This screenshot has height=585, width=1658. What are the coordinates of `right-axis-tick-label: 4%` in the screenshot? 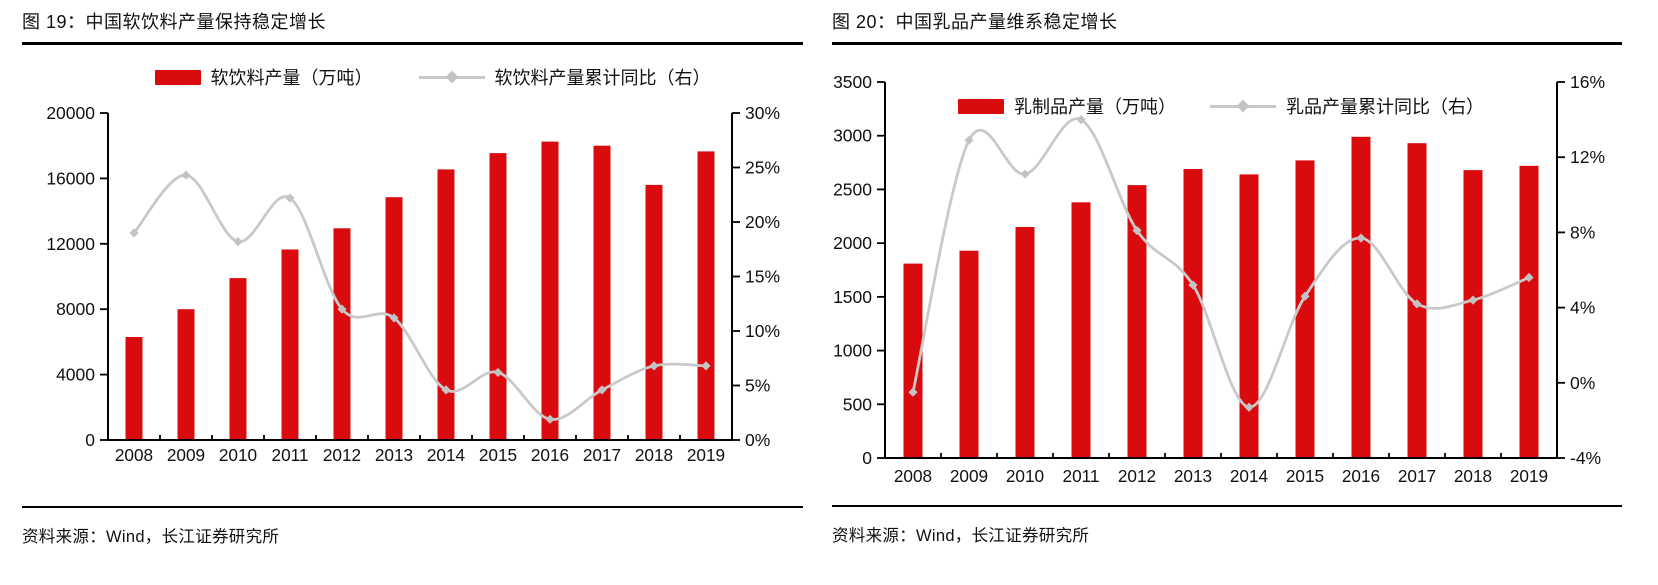 It's located at (1582, 308).